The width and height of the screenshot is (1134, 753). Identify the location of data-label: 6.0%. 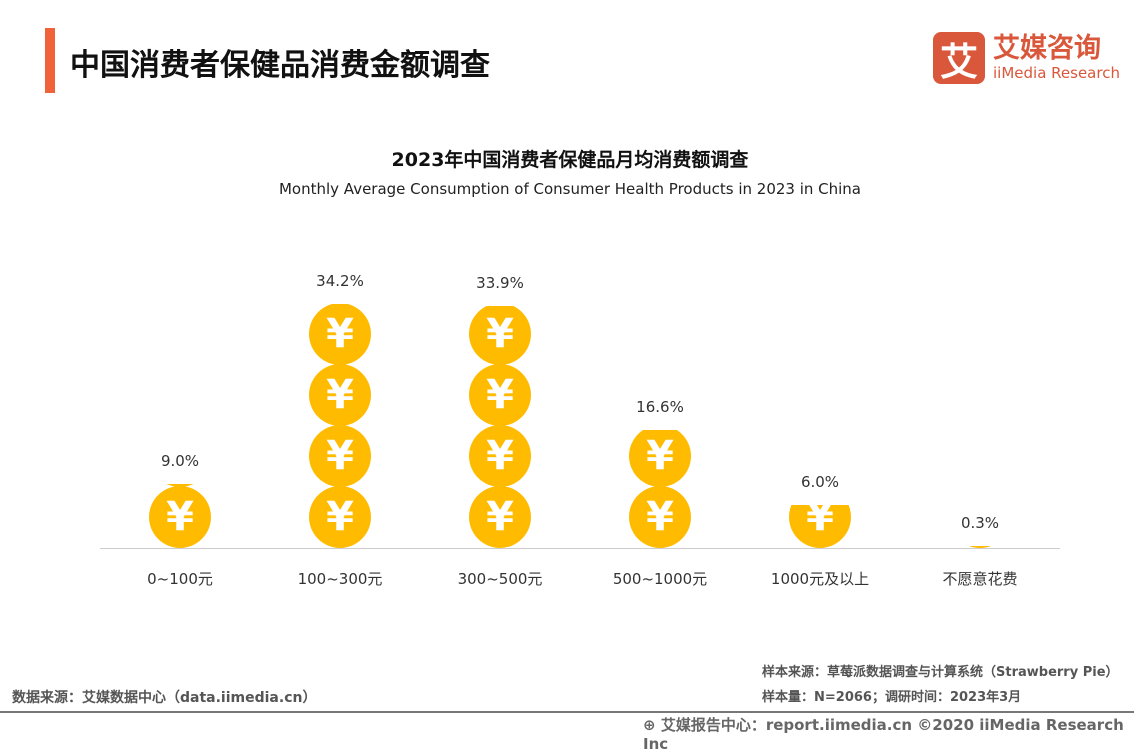
(820, 482).